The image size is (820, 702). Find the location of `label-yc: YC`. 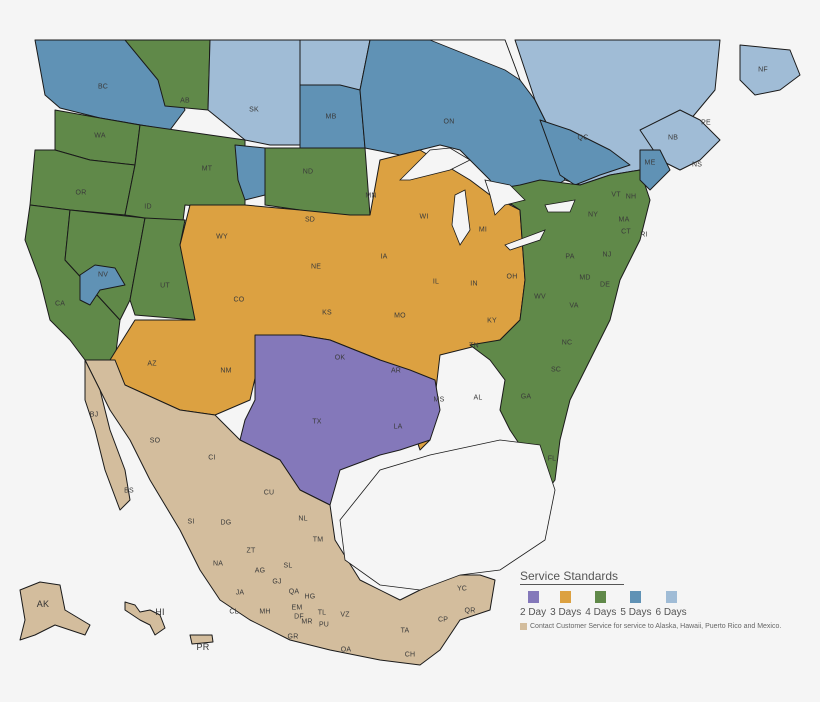

label-yc: YC is located at coordinates (462, 589).